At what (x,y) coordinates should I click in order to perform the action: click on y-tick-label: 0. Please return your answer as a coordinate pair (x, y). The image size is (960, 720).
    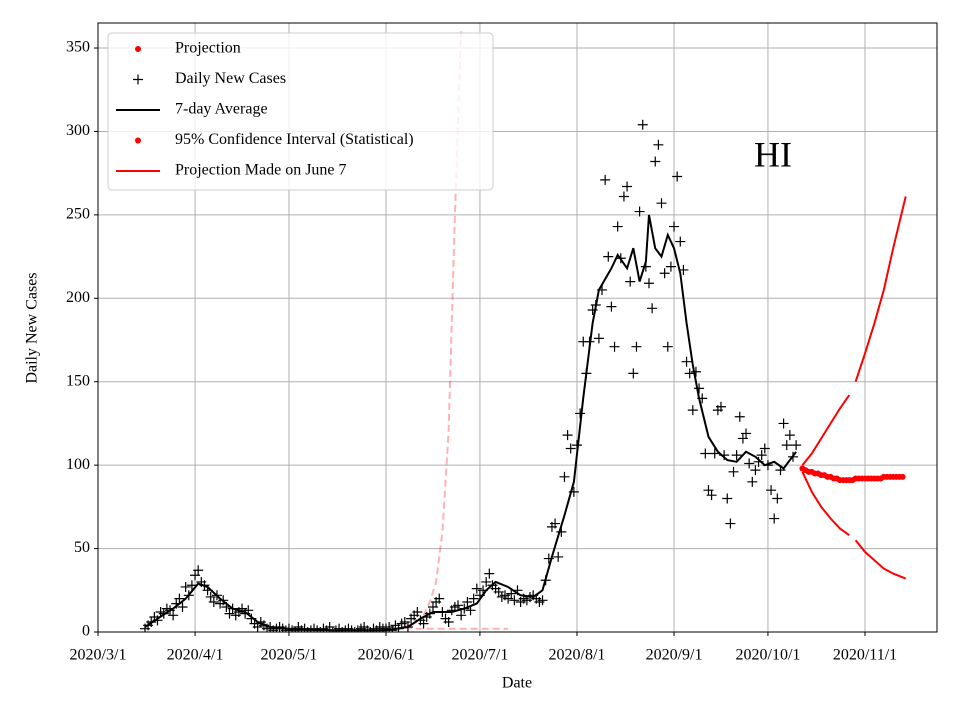
    Looking at the image, I should click on (86, 631).